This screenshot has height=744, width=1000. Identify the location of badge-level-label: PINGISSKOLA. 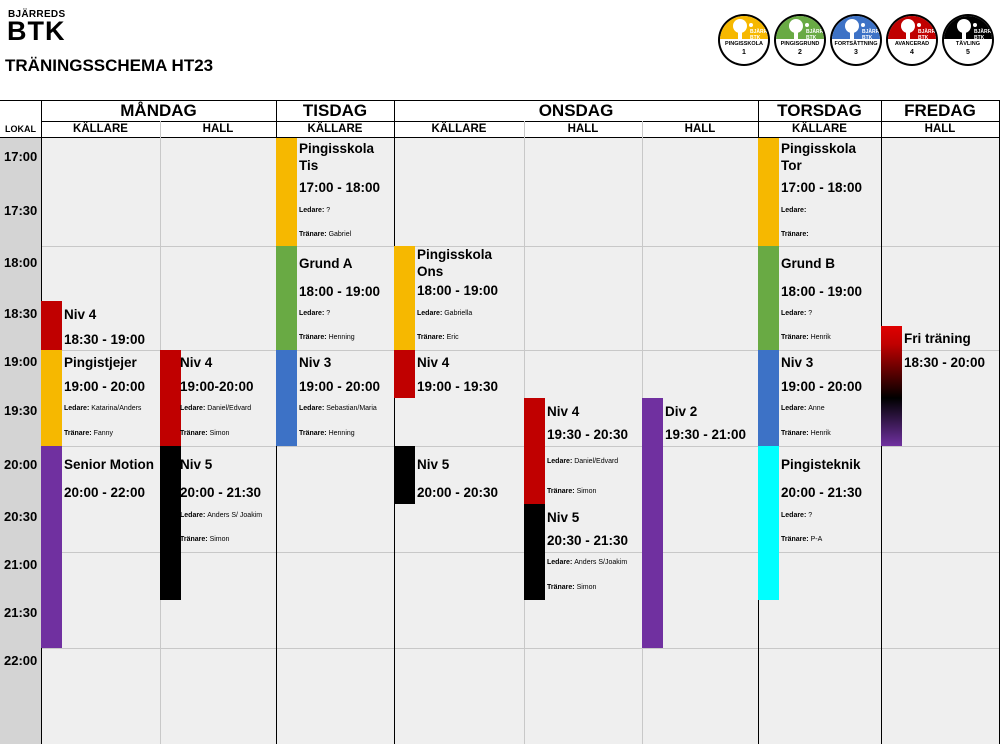
(744, 44).